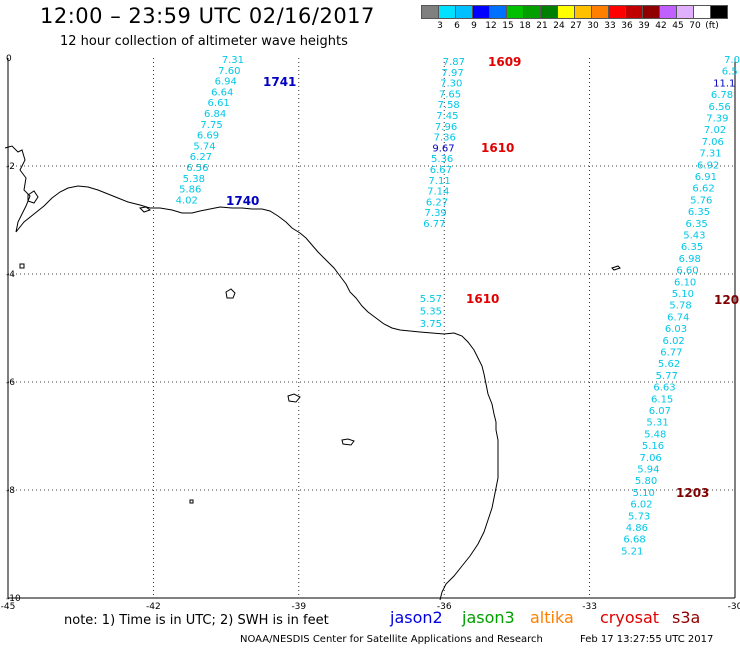 The width and height of the screenshot is (740, 650). Describe the element at coordinates (630, 617) in the screenshot. I see `satellite-label-cryosat: cryosat` at that location.